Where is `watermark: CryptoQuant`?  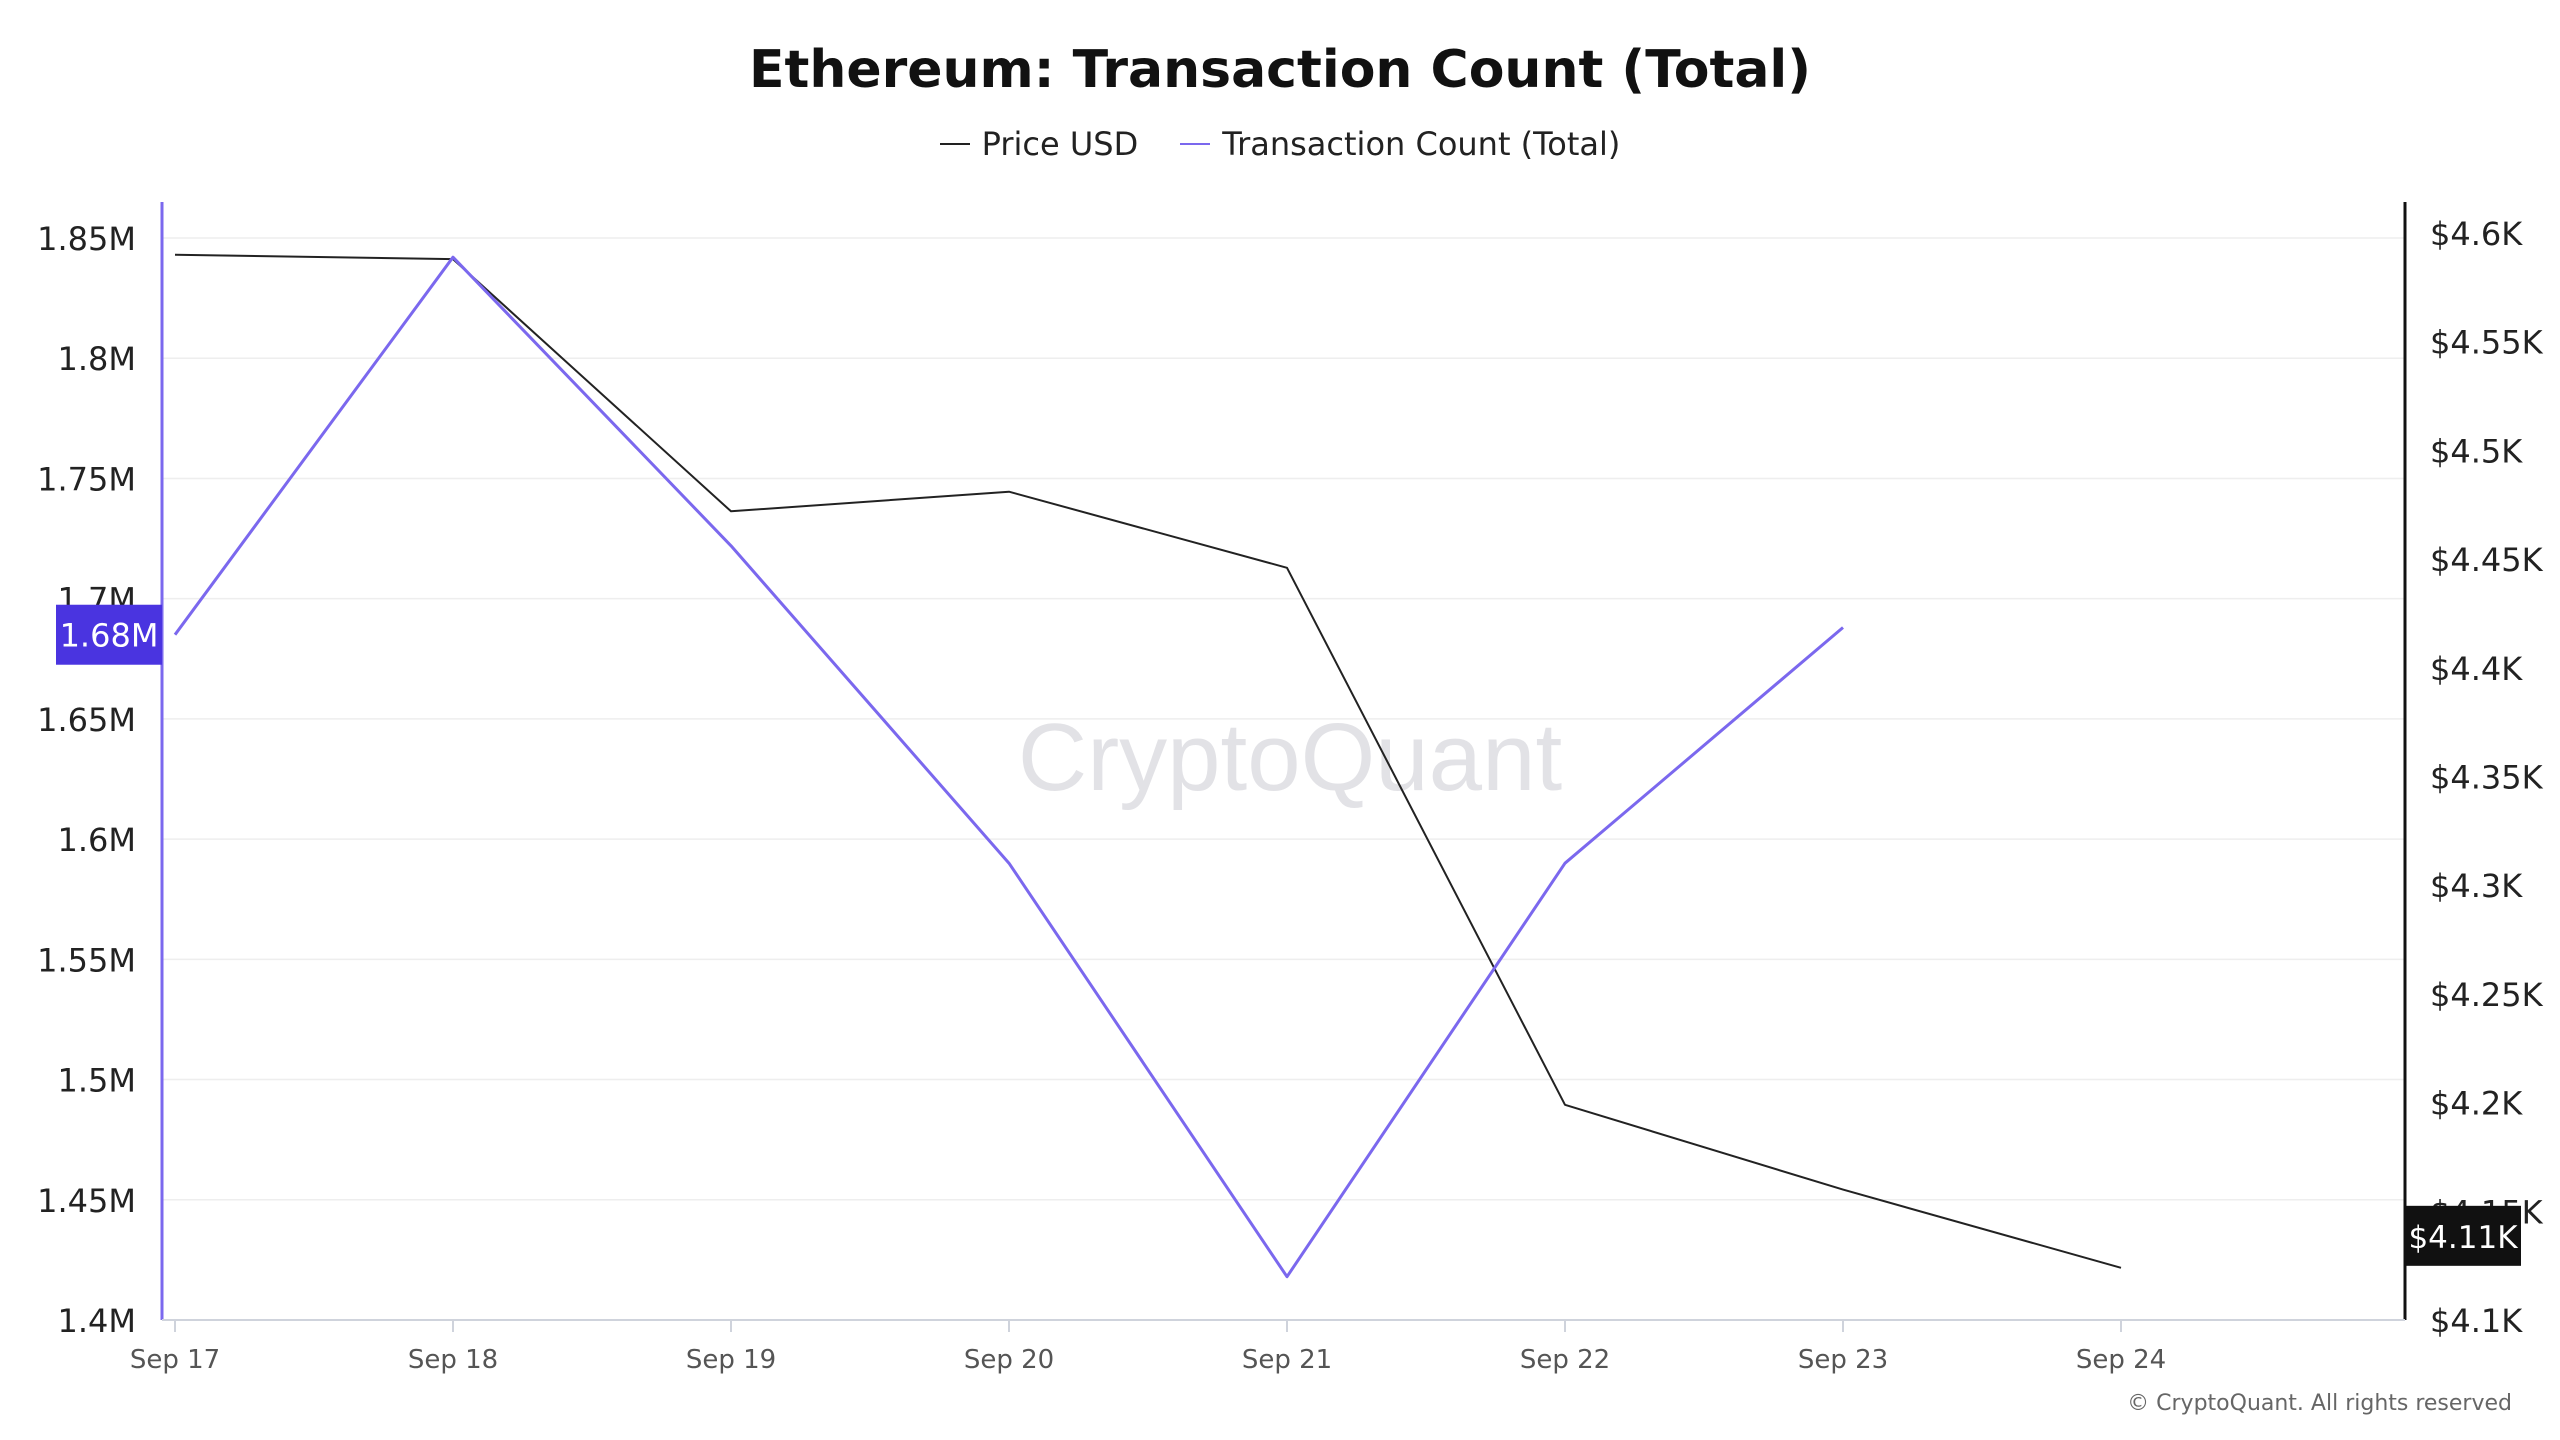 watermark: CryptoQuant is located at coordinates (1290, 757).